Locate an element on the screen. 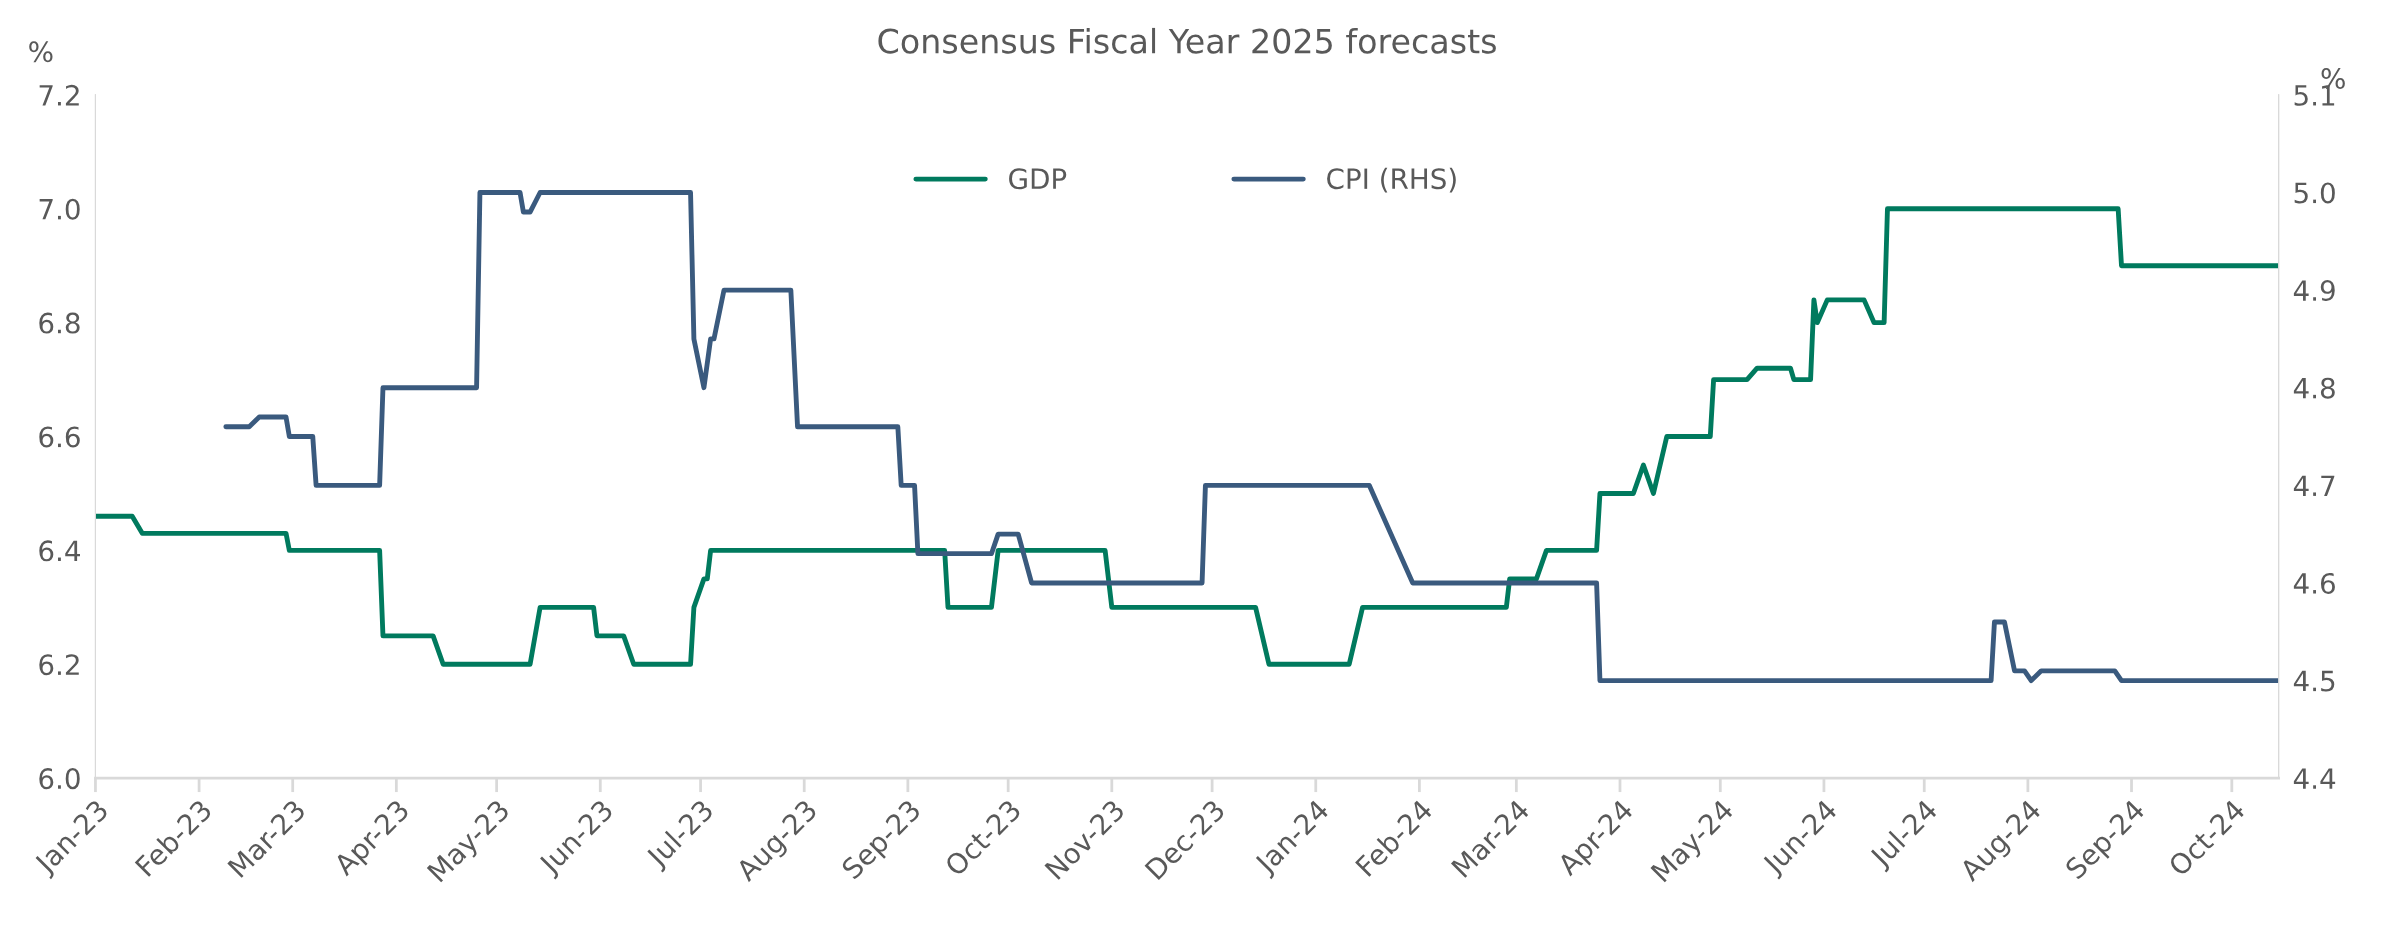 This screenshot has width=2386, height=949. y-tick-label: 6.0 is located at coordinates (59, 779).